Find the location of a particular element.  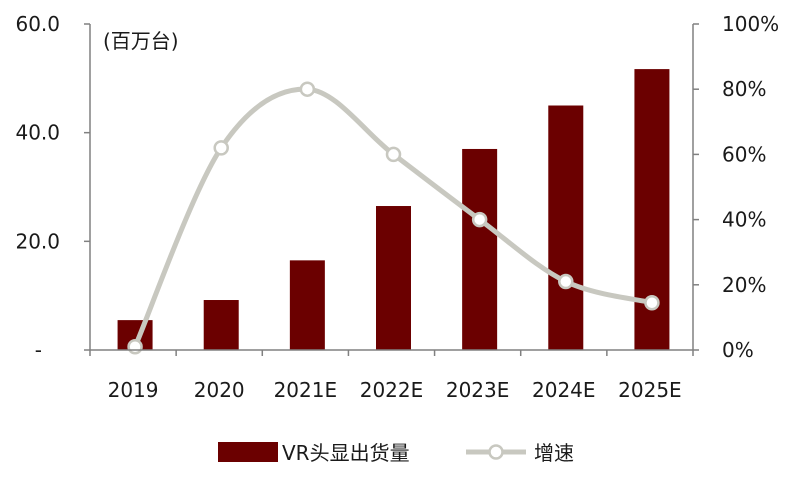

bar-2022E is located at coordinates (393, 278).